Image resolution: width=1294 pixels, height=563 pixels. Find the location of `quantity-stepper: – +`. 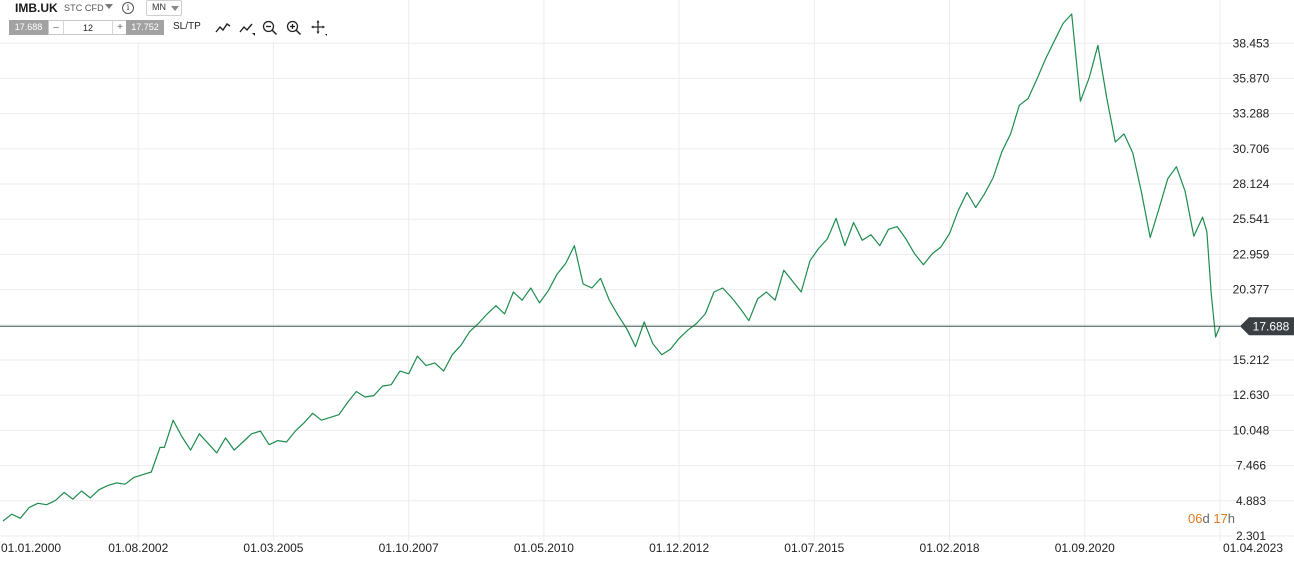

quantity-stepper: – + is located at coordinates (88, 27).